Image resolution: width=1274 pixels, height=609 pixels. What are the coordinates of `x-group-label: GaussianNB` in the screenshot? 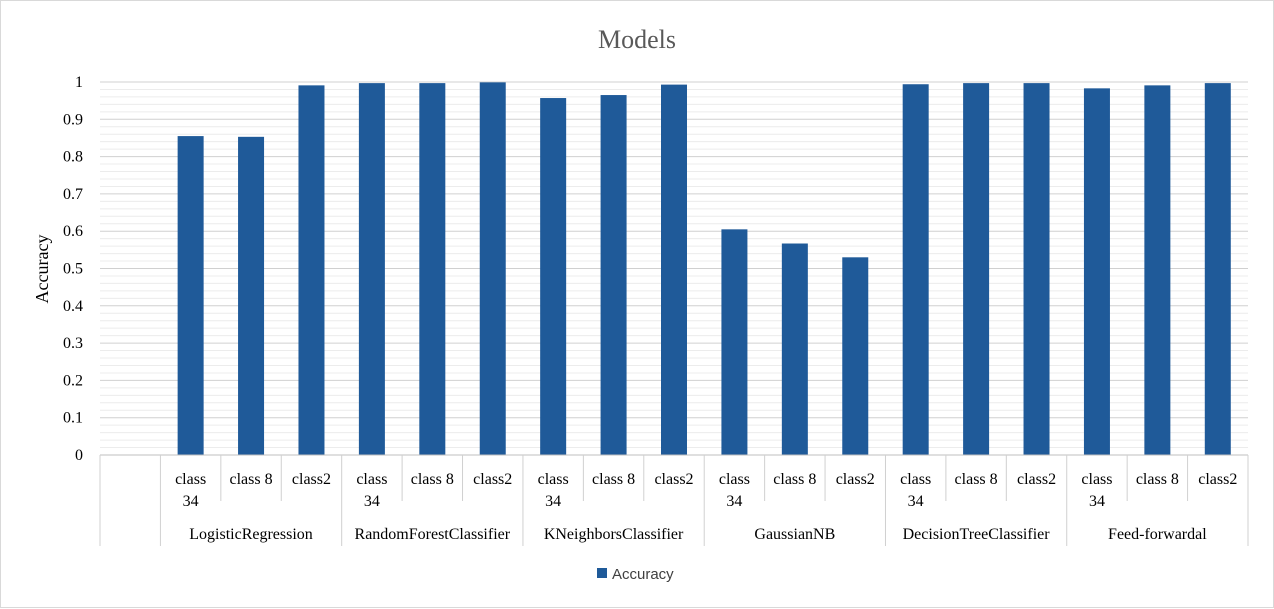 It's located at (794, 534).